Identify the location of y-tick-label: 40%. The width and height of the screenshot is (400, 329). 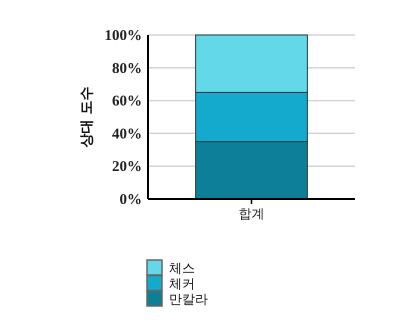
(127, 134).